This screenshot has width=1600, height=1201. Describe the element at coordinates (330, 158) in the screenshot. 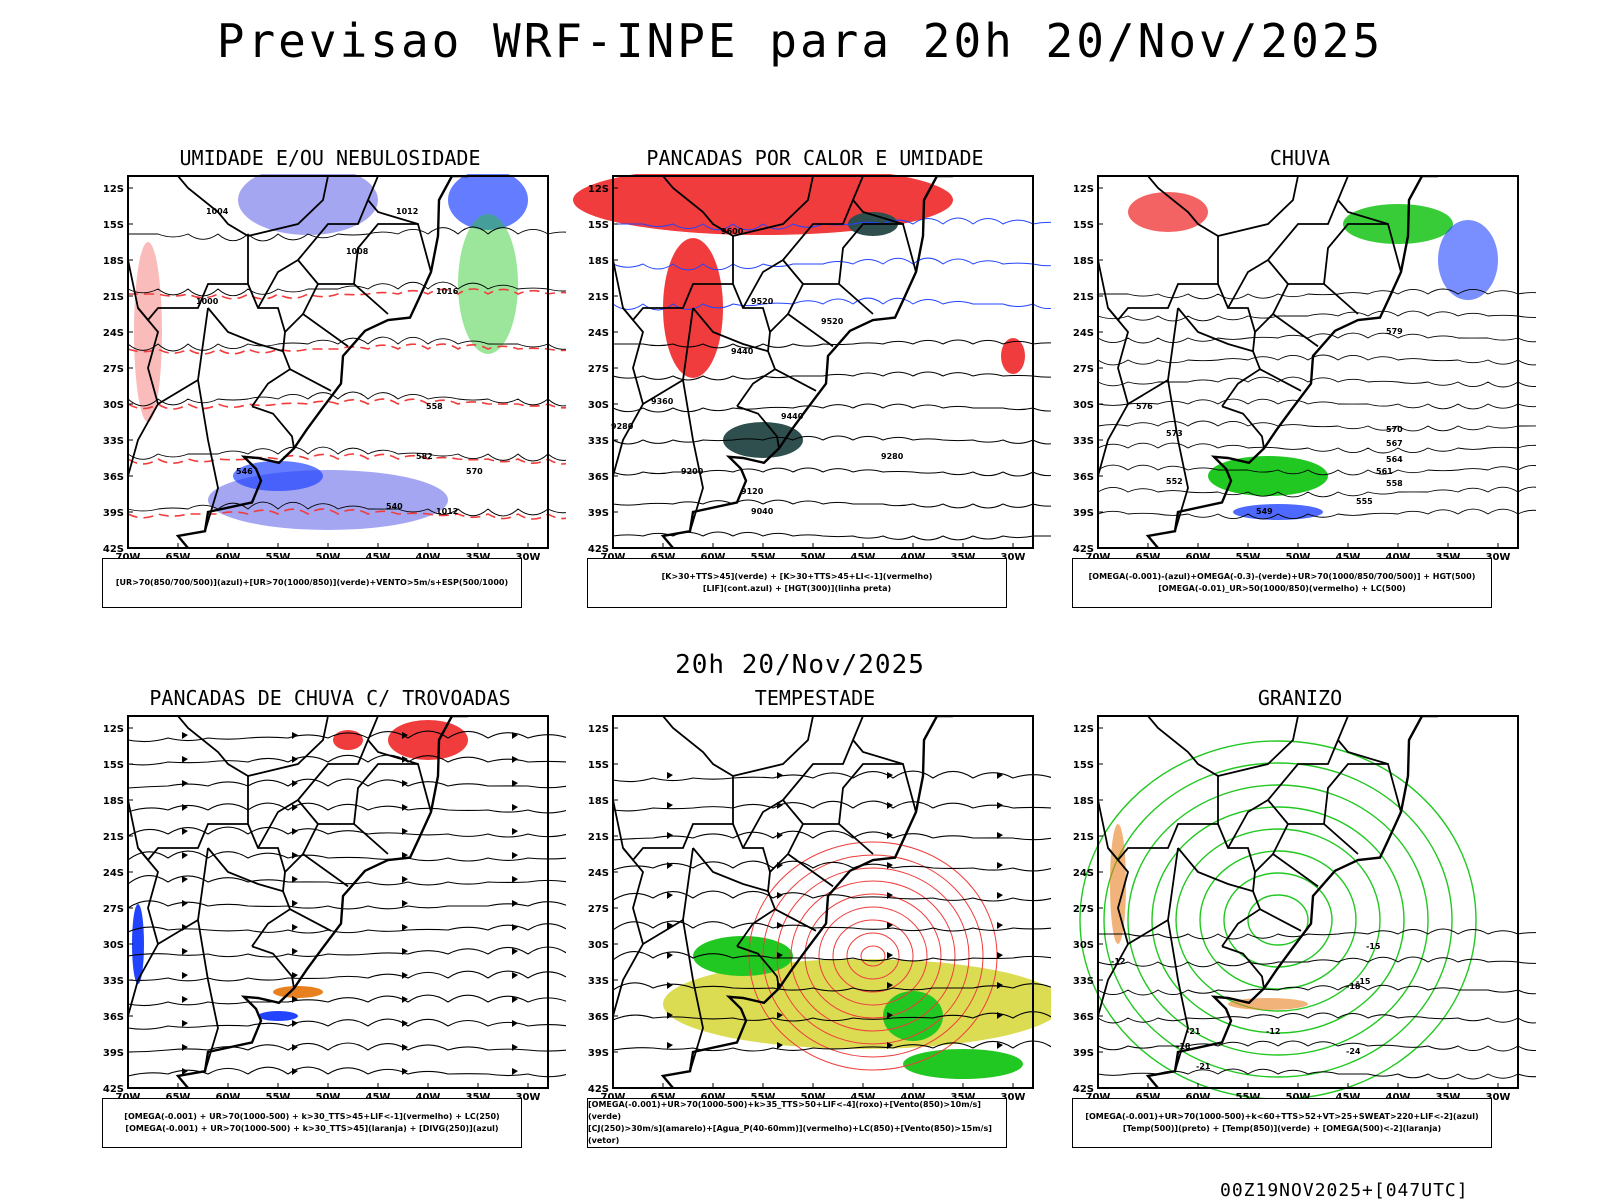

I see `panel-title: UMIDADE E/OU NEBULOSIDADE` at that location.